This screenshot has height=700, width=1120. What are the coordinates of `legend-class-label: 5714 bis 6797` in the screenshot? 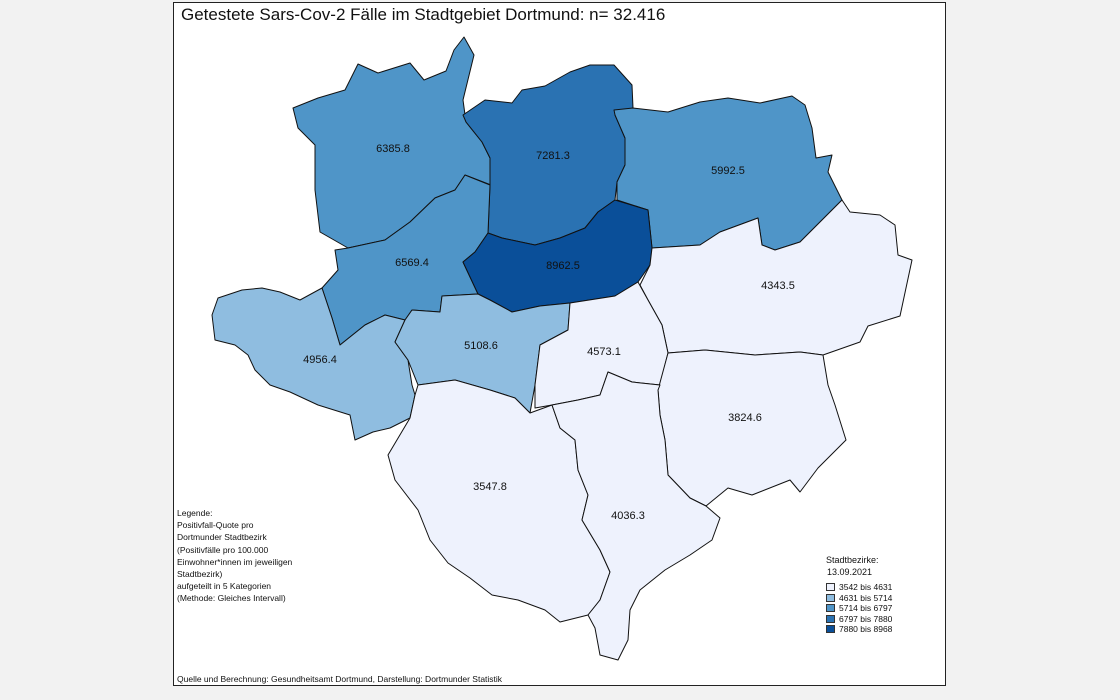 It's located at (866, 608).